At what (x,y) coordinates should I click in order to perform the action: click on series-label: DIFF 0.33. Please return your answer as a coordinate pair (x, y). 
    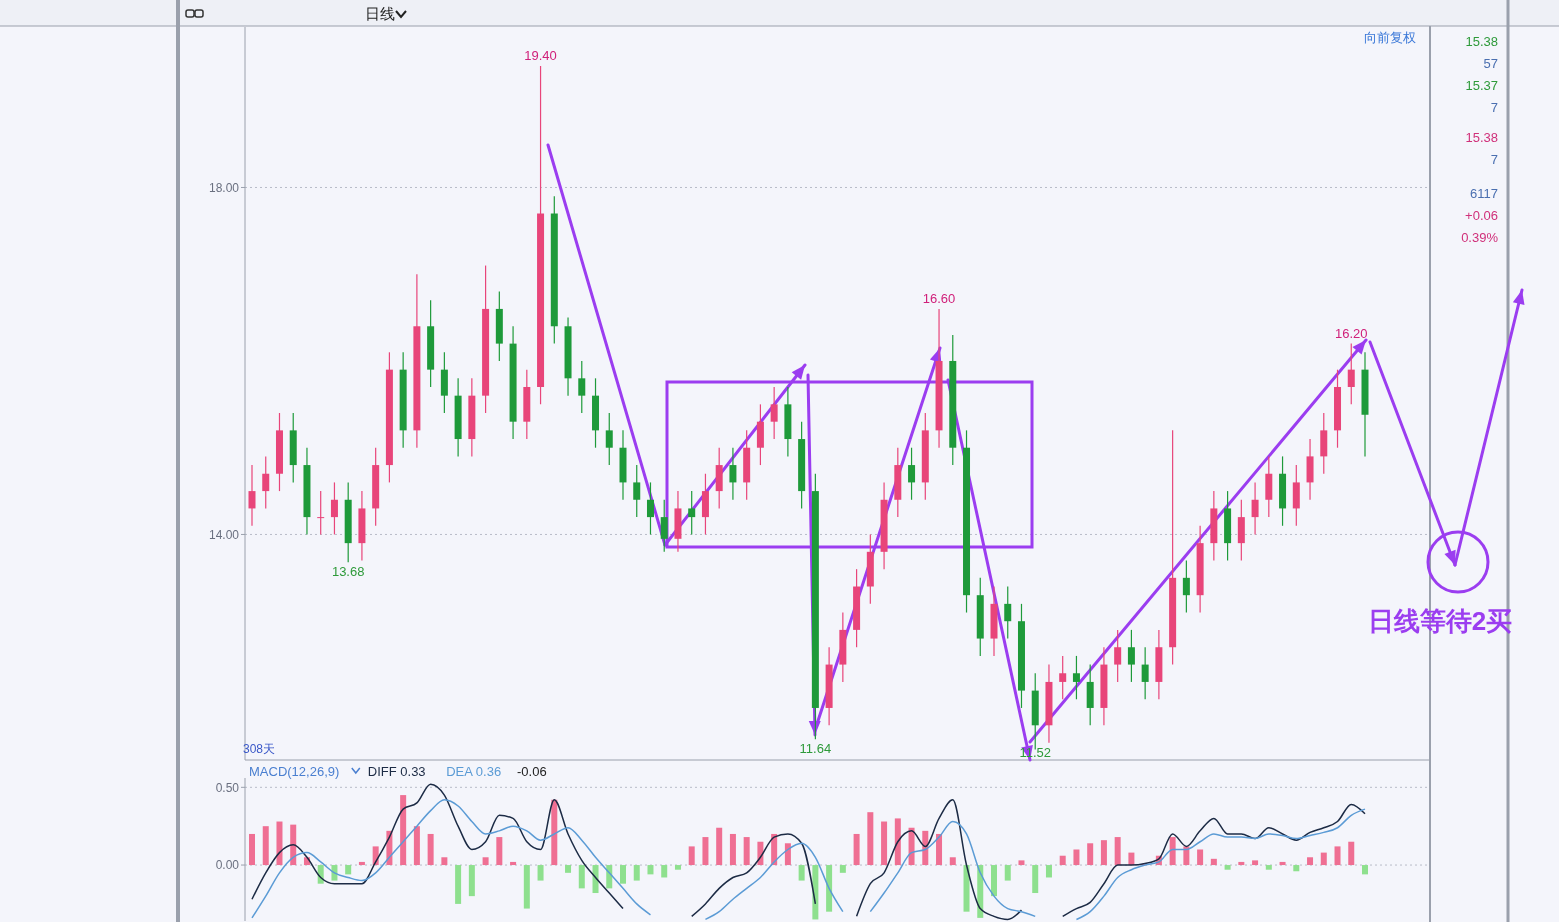
    Looking at the image, I should click on (396, 771).